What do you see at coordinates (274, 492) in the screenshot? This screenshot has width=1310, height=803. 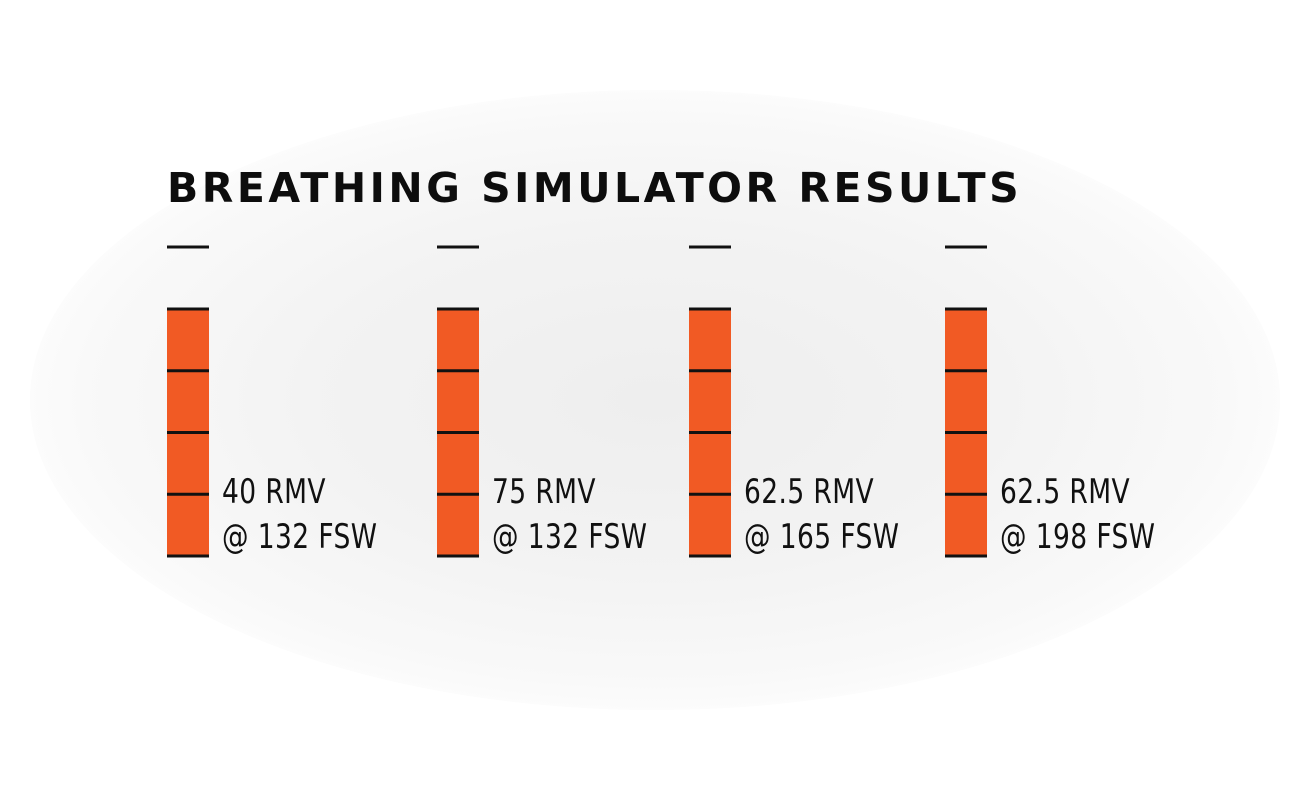 I see `gauge-rmv-label: 40 RMV` at bounding box center [274, 492].